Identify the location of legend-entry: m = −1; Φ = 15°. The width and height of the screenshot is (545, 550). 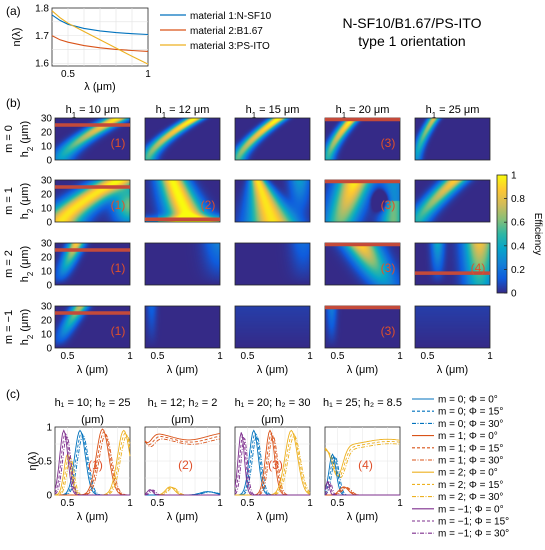
(473, 522).